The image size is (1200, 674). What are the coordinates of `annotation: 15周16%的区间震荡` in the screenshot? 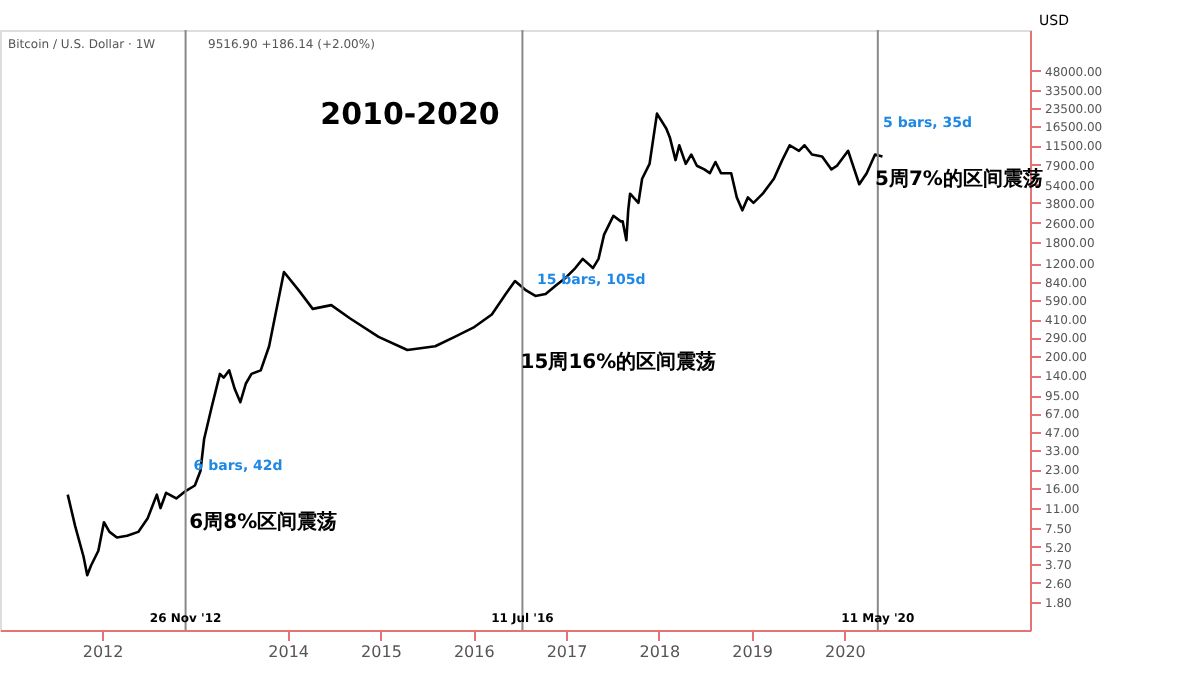 It's located at (618, 361).